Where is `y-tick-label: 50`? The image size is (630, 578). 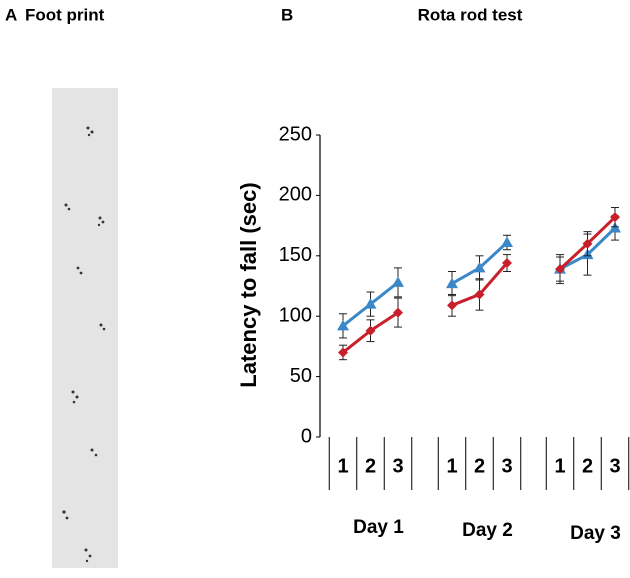
y-tick-label: 50 is located at coordinates (301, 376).